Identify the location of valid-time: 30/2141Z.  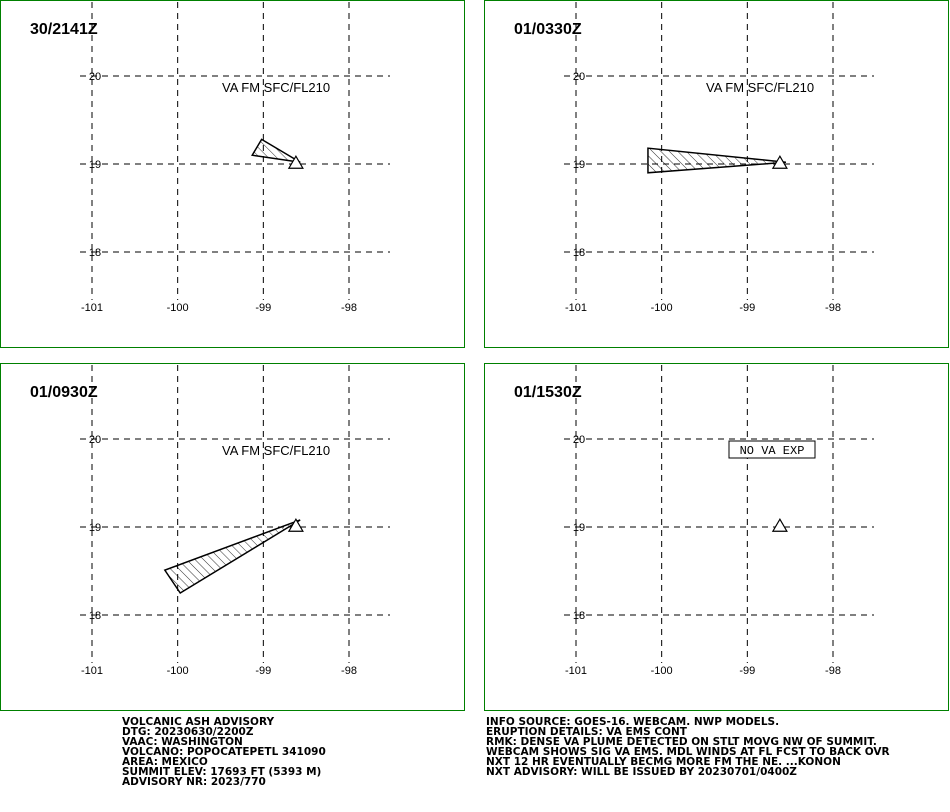
(64, 29).